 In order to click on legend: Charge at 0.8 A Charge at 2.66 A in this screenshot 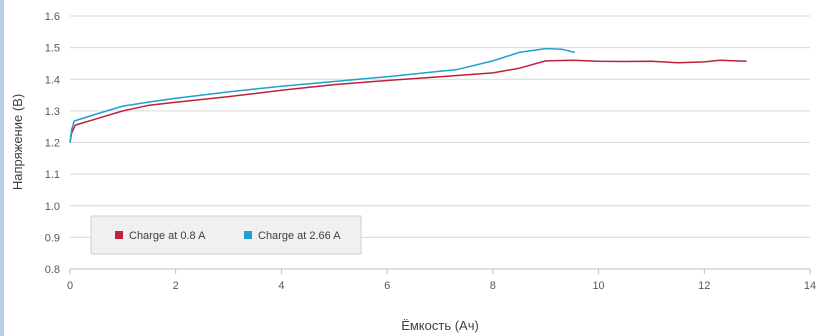, I will do `click(226, 235)`.